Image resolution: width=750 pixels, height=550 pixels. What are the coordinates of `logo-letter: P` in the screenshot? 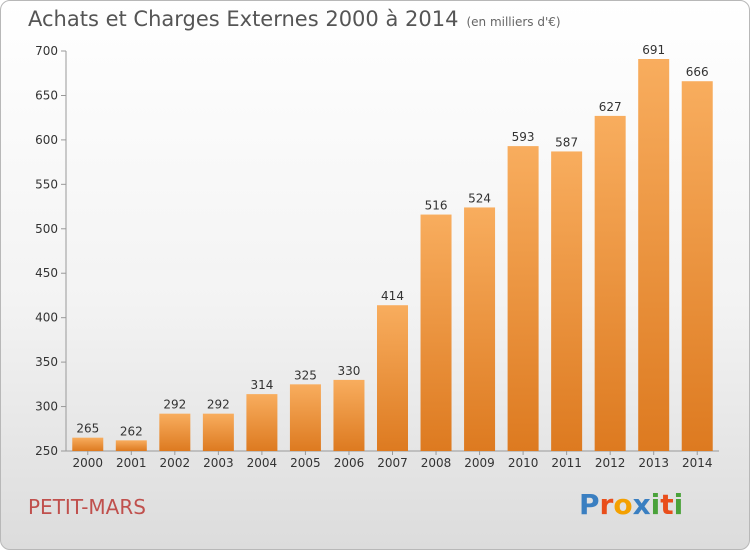 It's located at (589, 504).